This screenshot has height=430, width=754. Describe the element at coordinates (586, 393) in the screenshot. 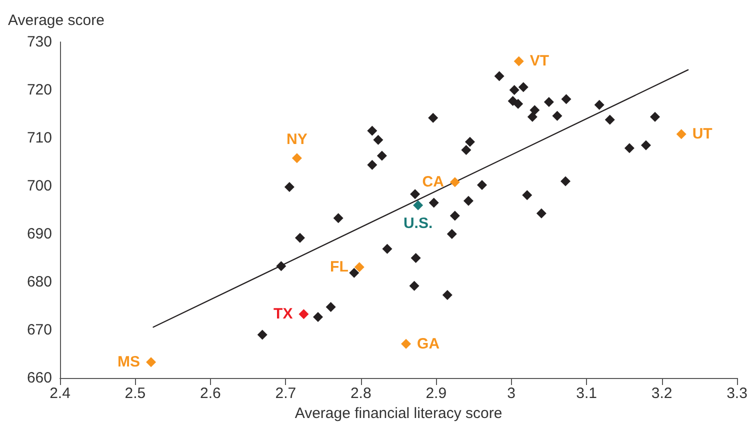

I see `x-tick-label: 3.1` at that location.